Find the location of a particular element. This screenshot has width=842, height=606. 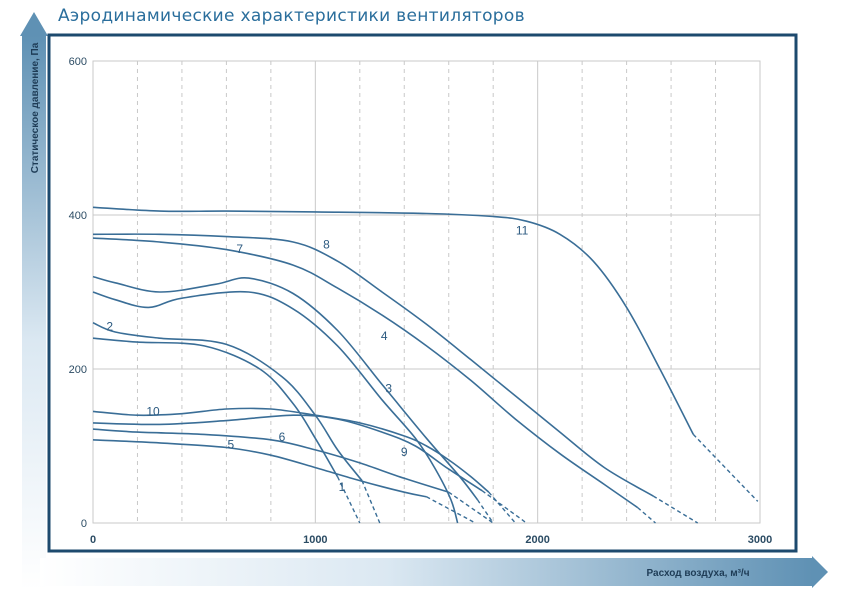

curve-label-3: 3 is located at coordinates (388, 388).